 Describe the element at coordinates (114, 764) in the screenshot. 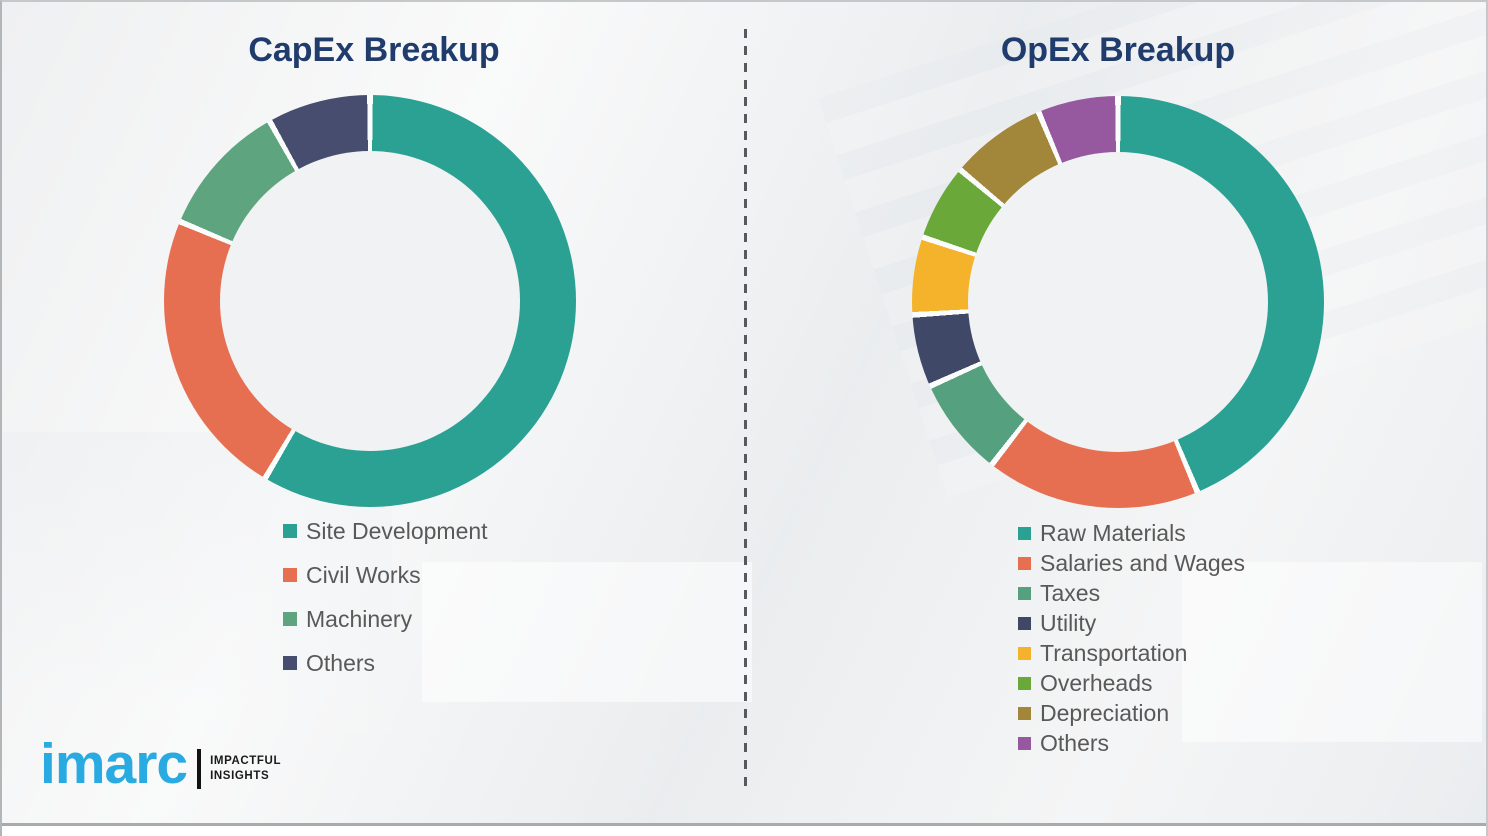

I see `imarc-wordmark: imarc` at that location.